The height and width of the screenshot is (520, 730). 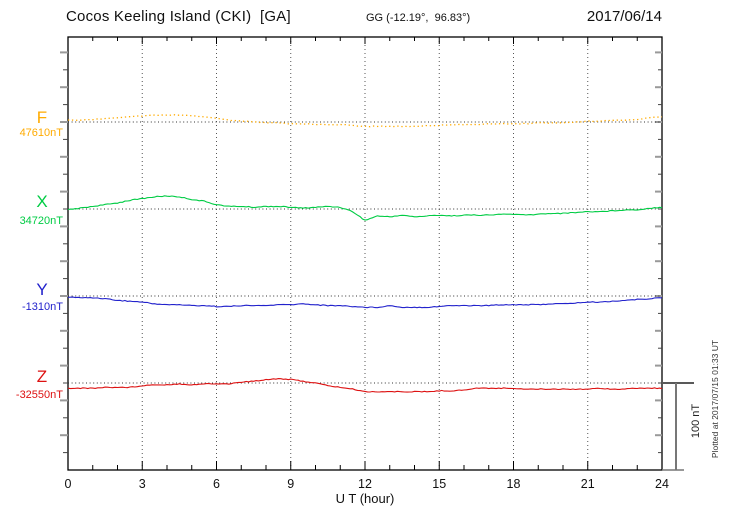 What do you see at coordinates (439, 484) in the screenshot?
I see `svg-text: 15` at bounding box center [439, 484].